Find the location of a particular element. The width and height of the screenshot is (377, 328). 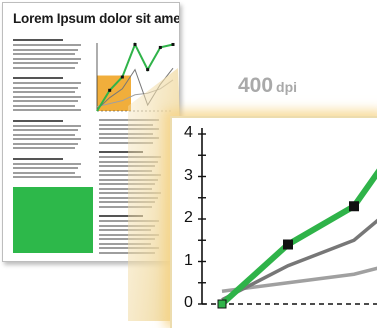

resolution-label: 400 dpi is located at coordinates (267, 86).